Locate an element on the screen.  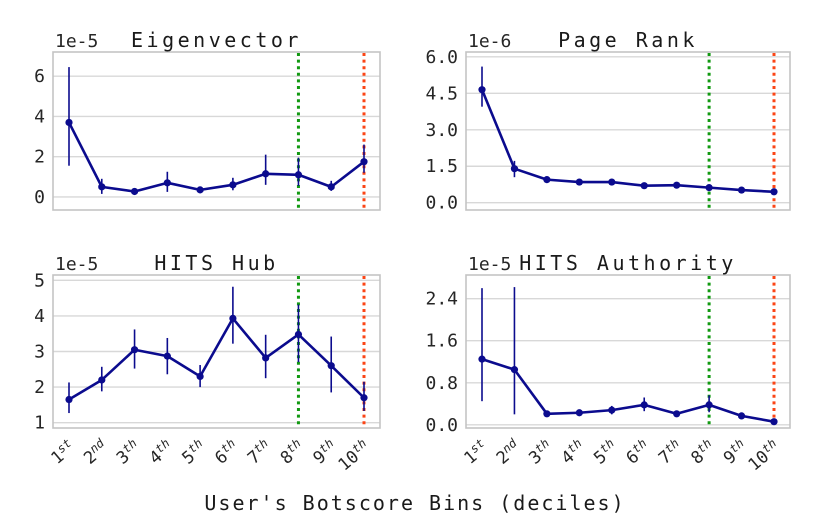
ytick-label: 1 is located at coordinates (39, 423).